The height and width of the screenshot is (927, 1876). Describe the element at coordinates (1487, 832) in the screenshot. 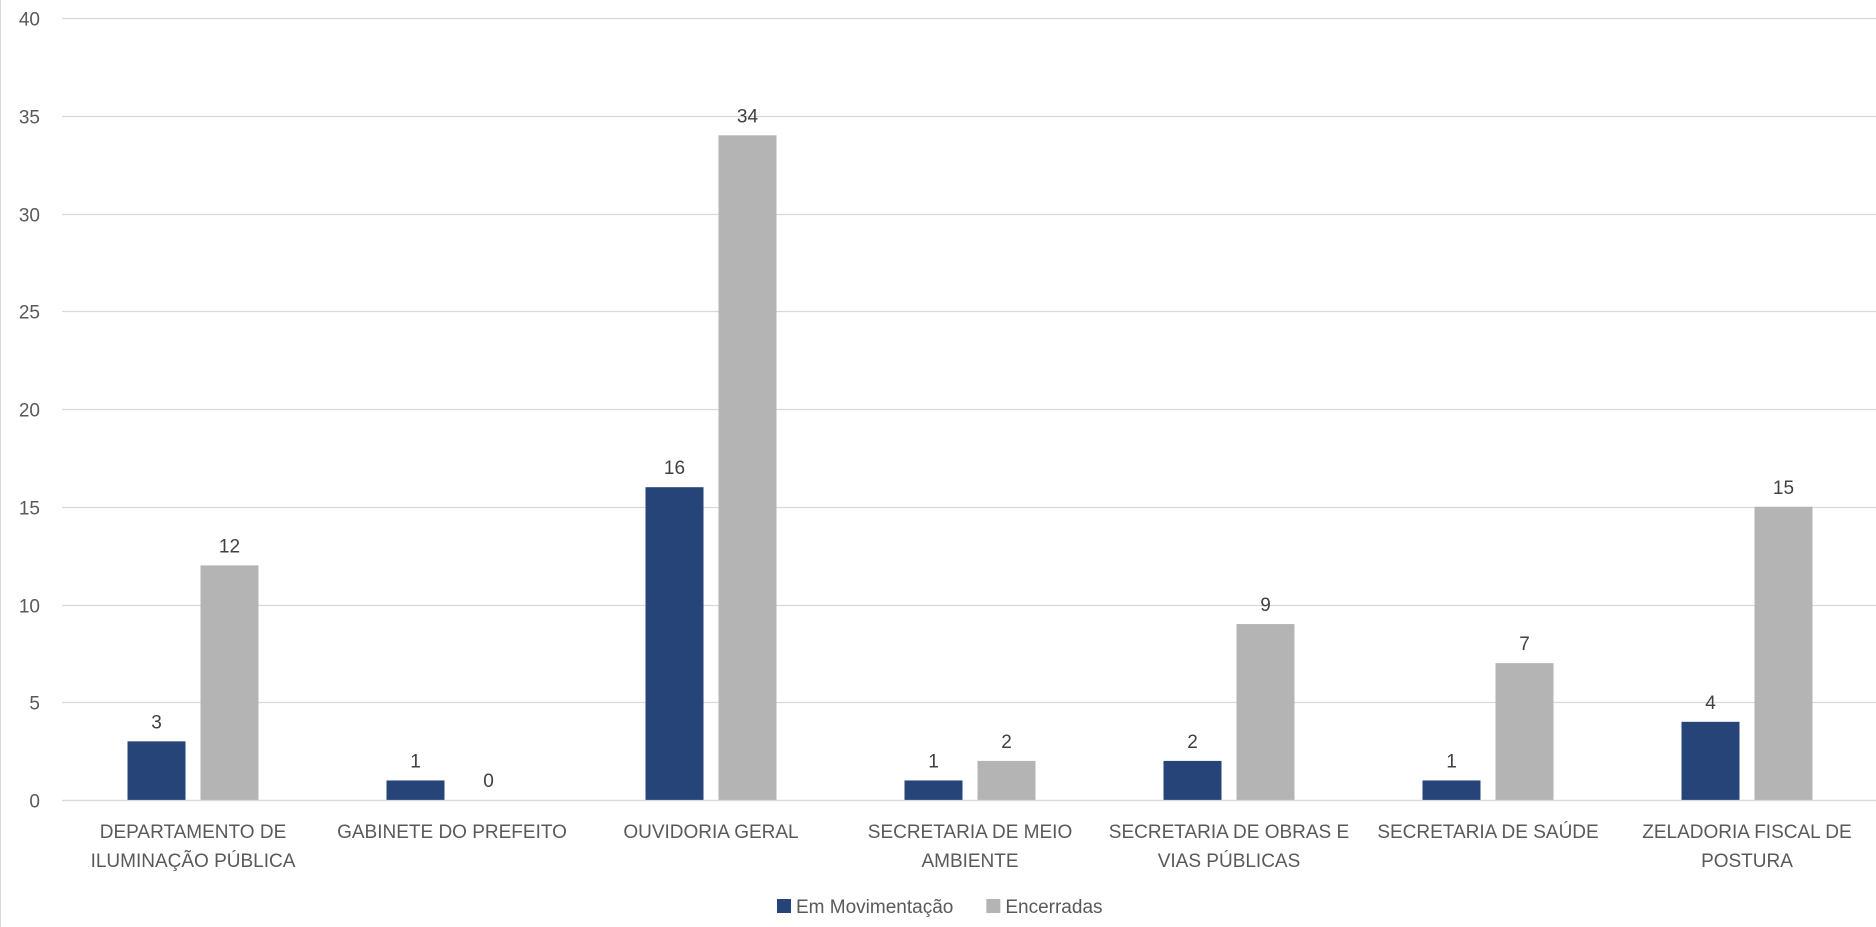

I see `x-tick-label: SECRETARIA DE SAÚDE` at that location.